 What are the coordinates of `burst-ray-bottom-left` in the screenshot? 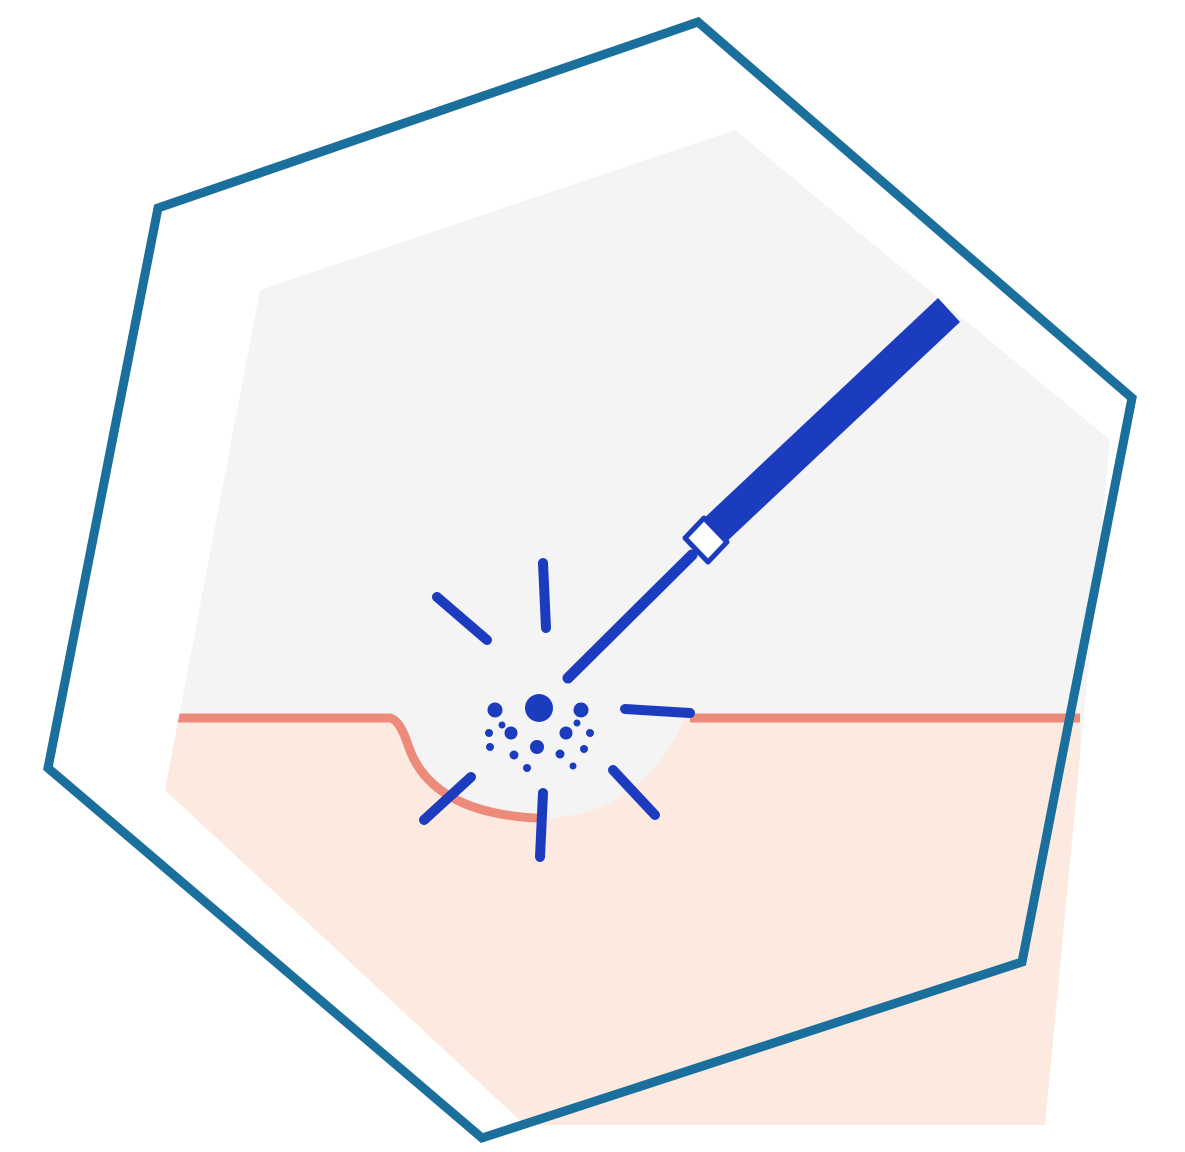 It's located at (447, 798).